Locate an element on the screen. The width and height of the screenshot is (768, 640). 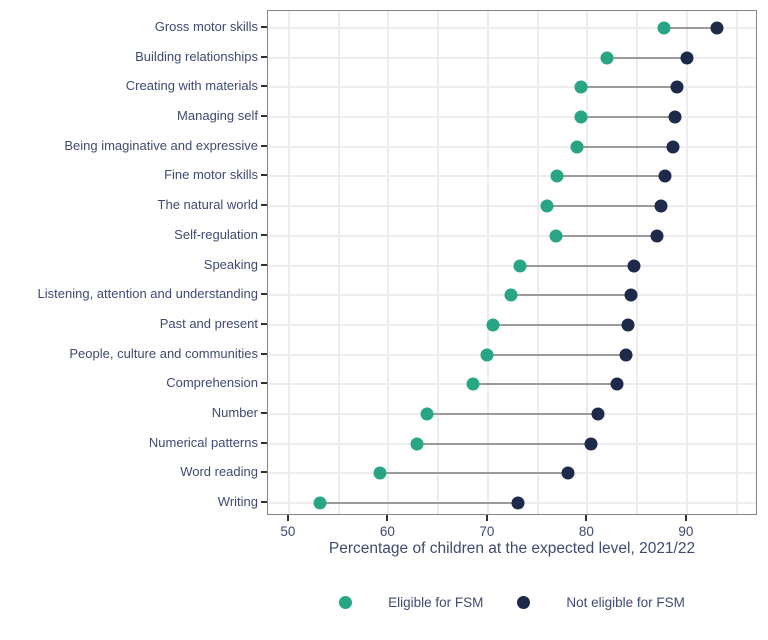
category-label: Being imaginative and expressive is located at coordinates (161, 145).